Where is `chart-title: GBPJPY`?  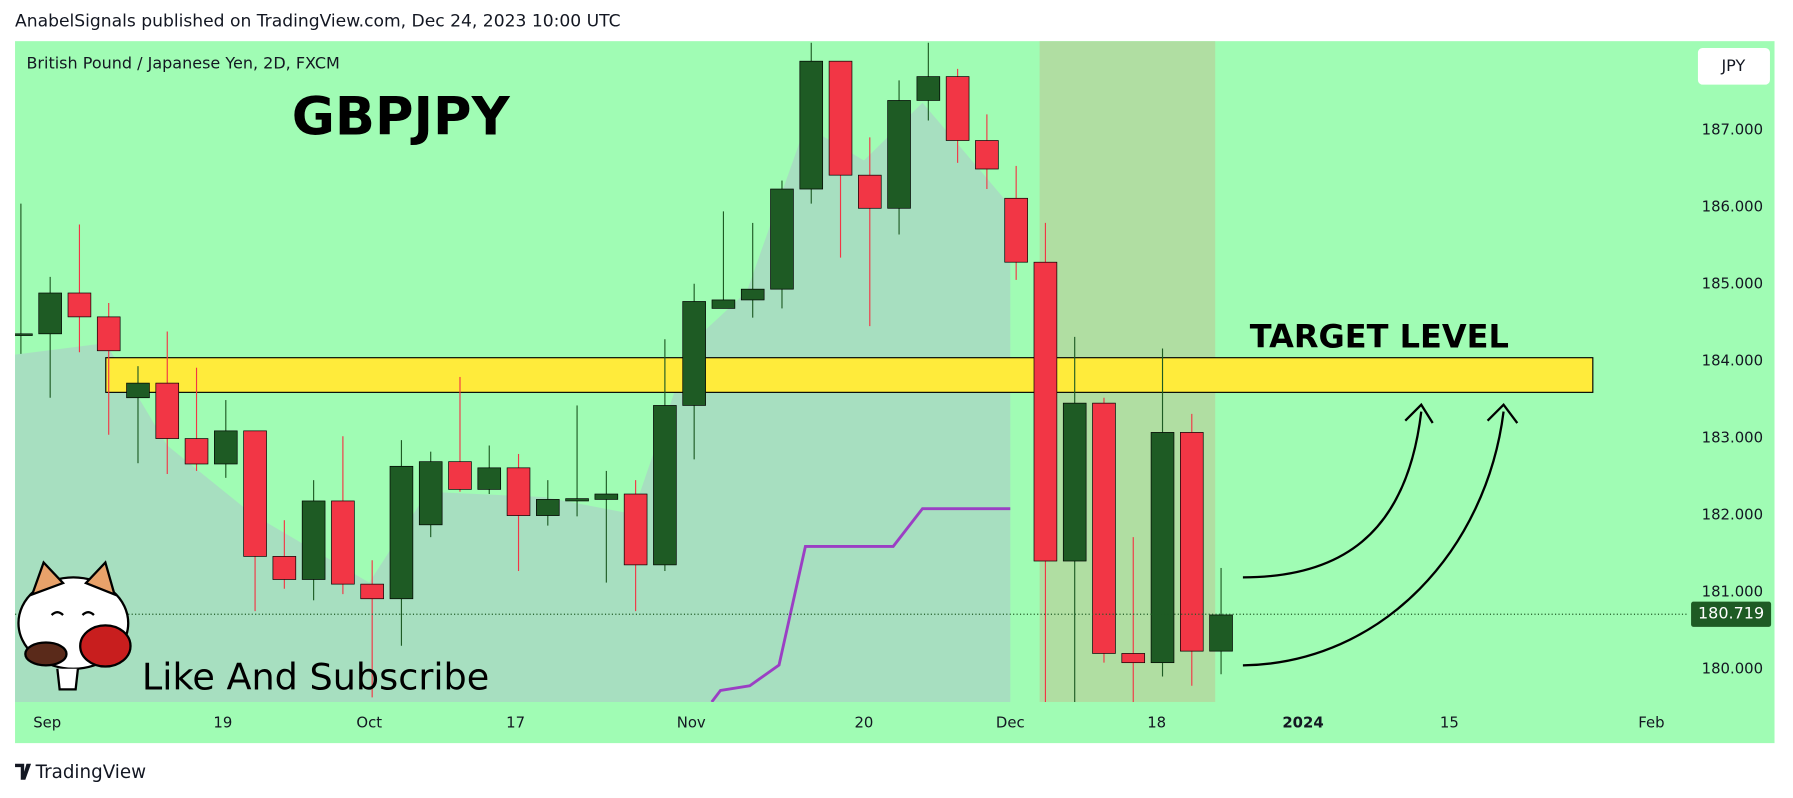 chart-title: GBPJPY is located at coordinates (401, 117).